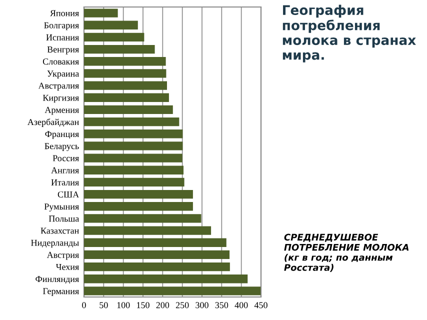 The height and width of the screenshot is (320, 427). Describe the element at coordinates (62, 135) in the screenshot. I see `y-tick-label: Франция` at that location.